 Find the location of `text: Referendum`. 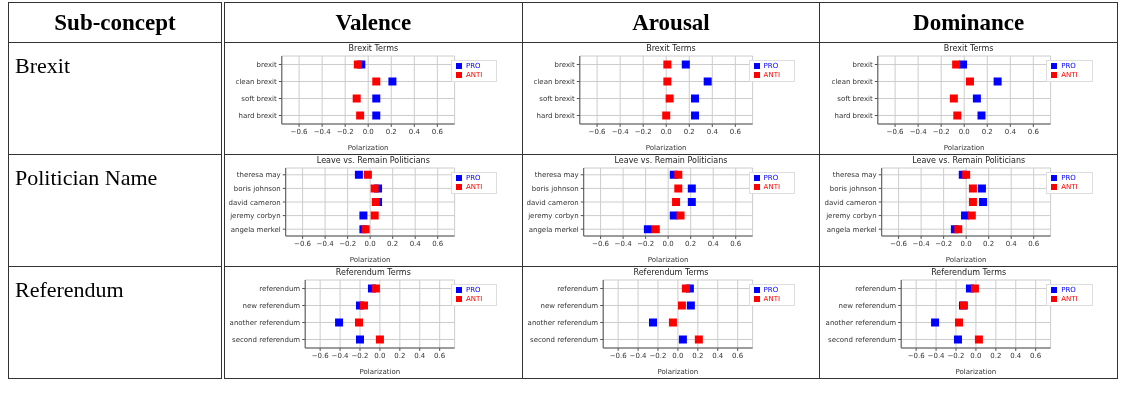

text: Referendum is located at coordinates (70, 290).